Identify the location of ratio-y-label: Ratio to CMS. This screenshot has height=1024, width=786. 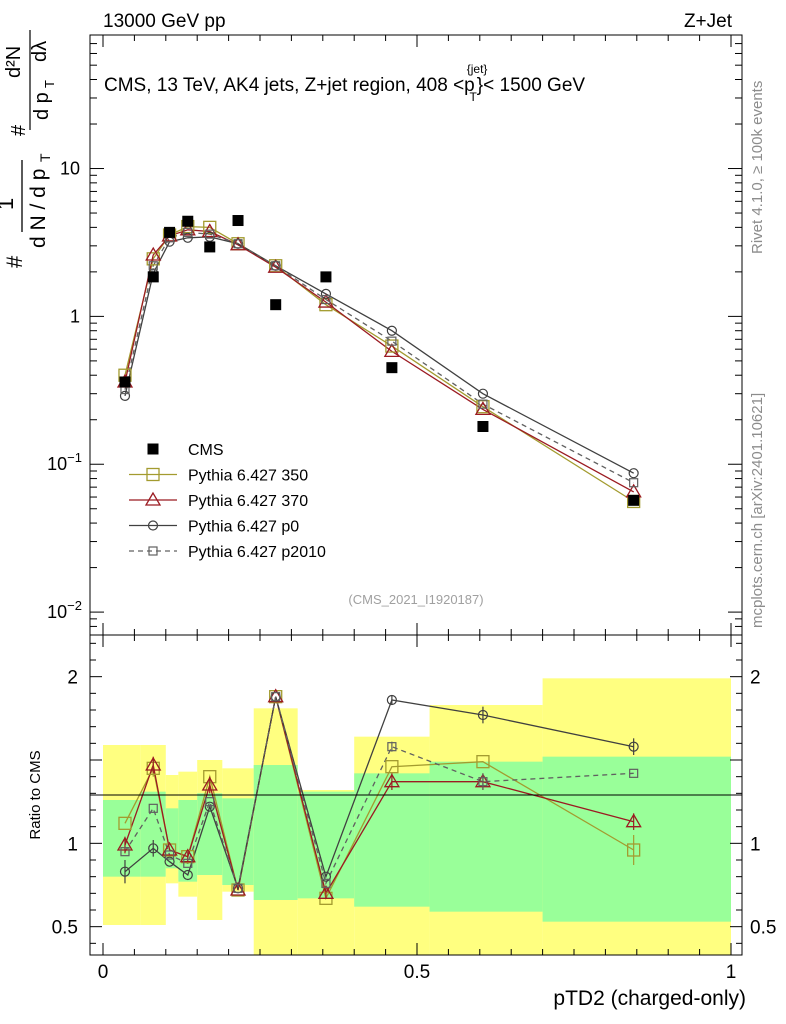
(35, 794).